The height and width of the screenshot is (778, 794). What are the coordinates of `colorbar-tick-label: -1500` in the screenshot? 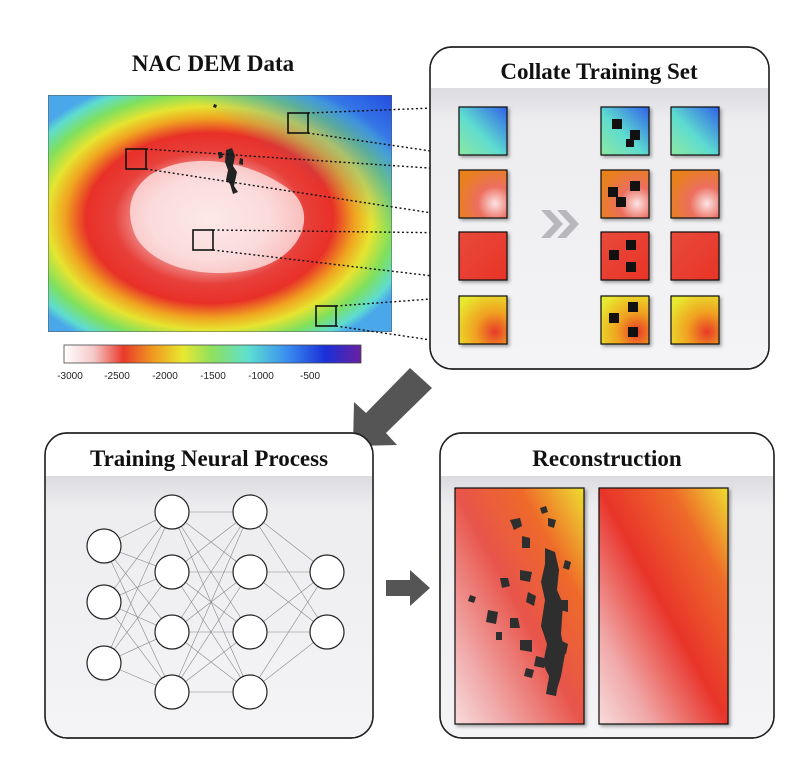 It's located at (213, 376).